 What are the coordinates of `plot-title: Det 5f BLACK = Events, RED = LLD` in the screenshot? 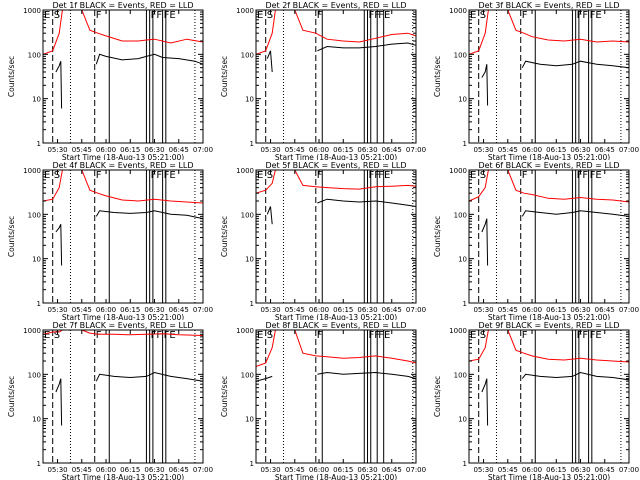 It's located at (335, 165).